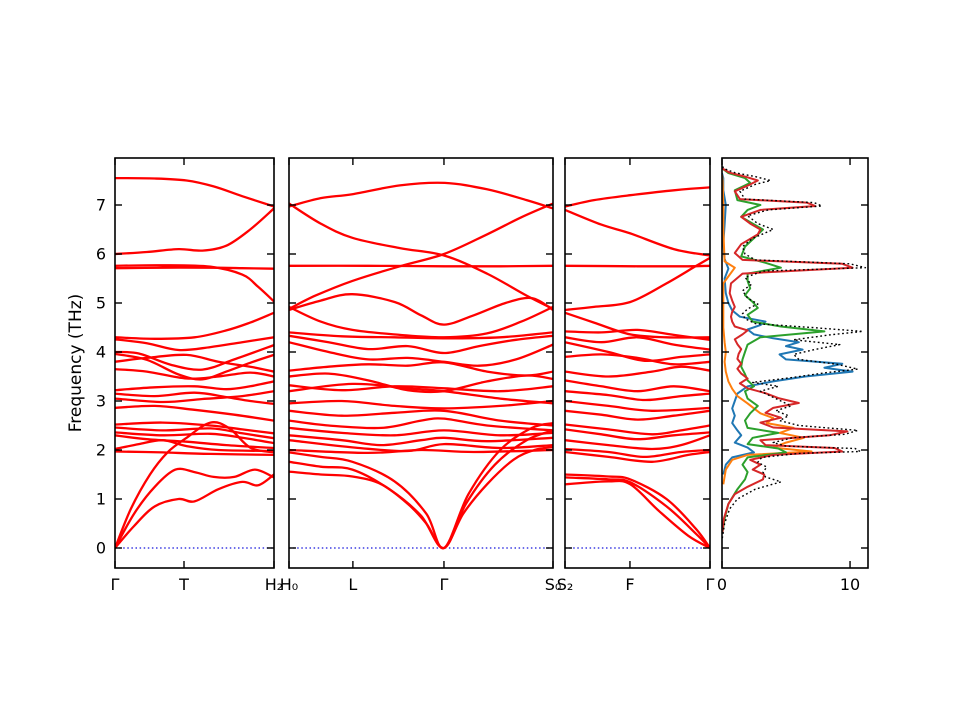  What do you see at coordinates (76, 363) in the screenshot?
I see `y-axis-label: Frequency (THz)` at bounding box center [76, 363].